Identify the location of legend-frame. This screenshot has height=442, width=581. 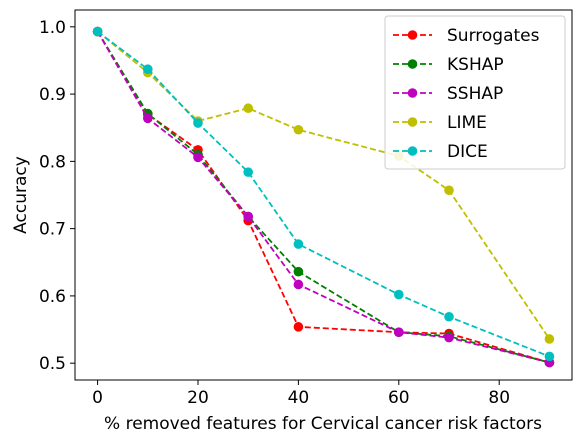
(475, 92).